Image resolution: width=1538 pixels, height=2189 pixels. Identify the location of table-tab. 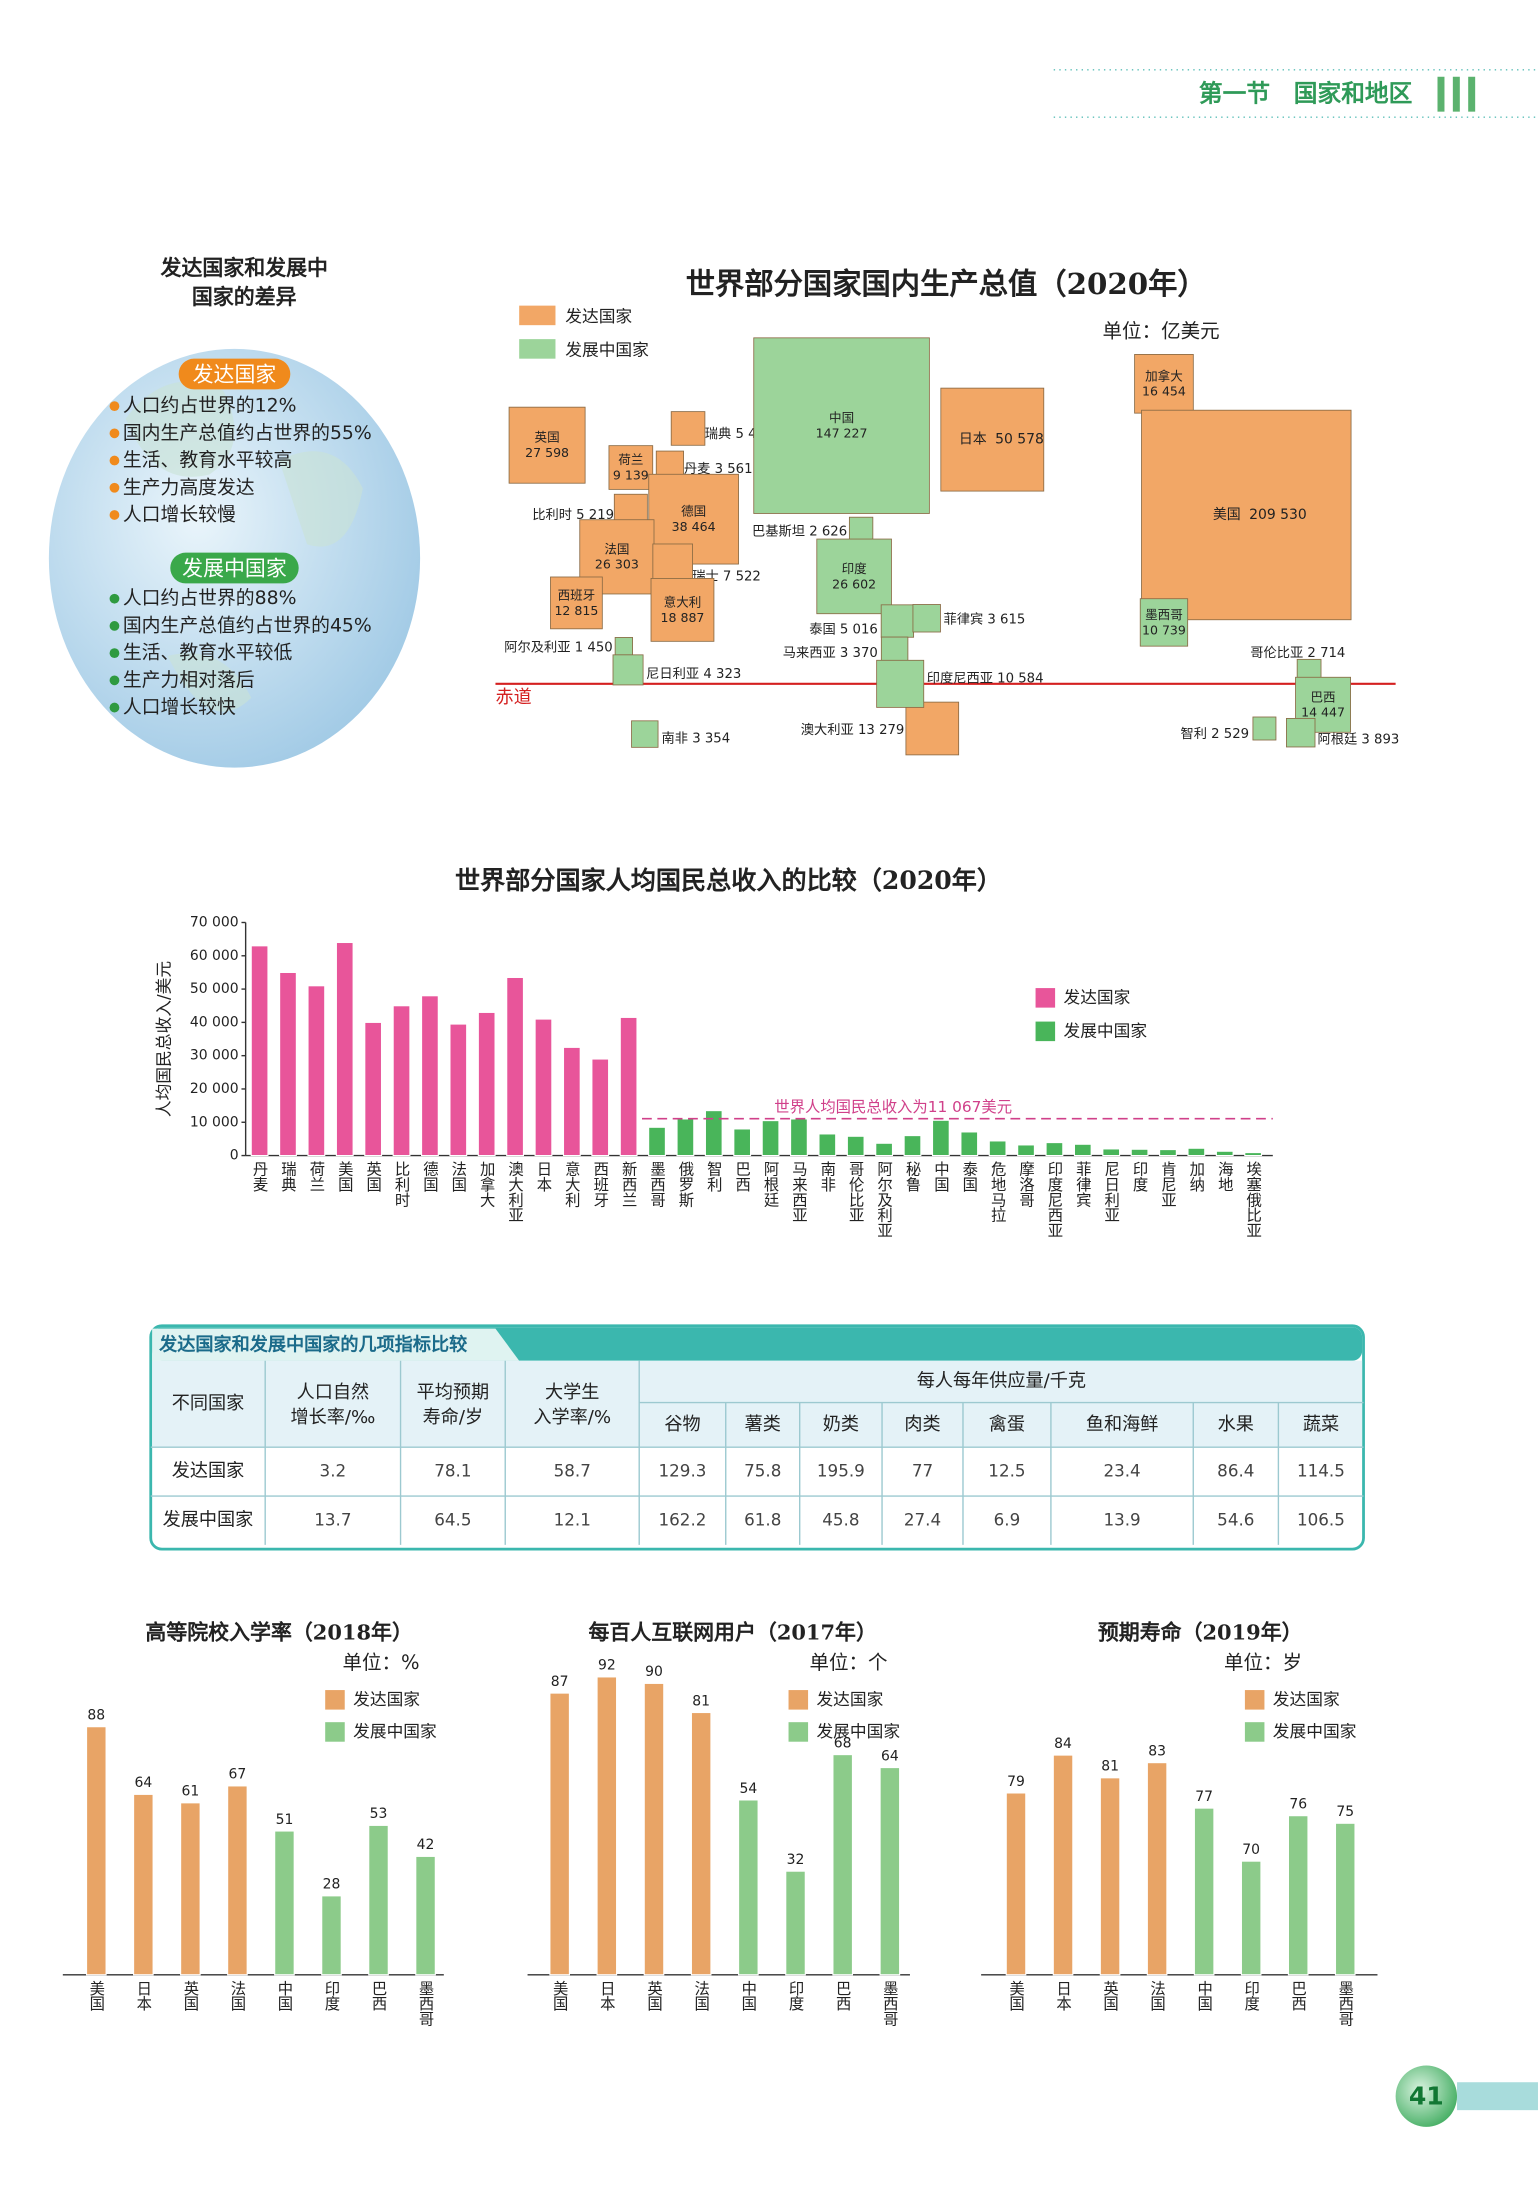
(336, 1344).